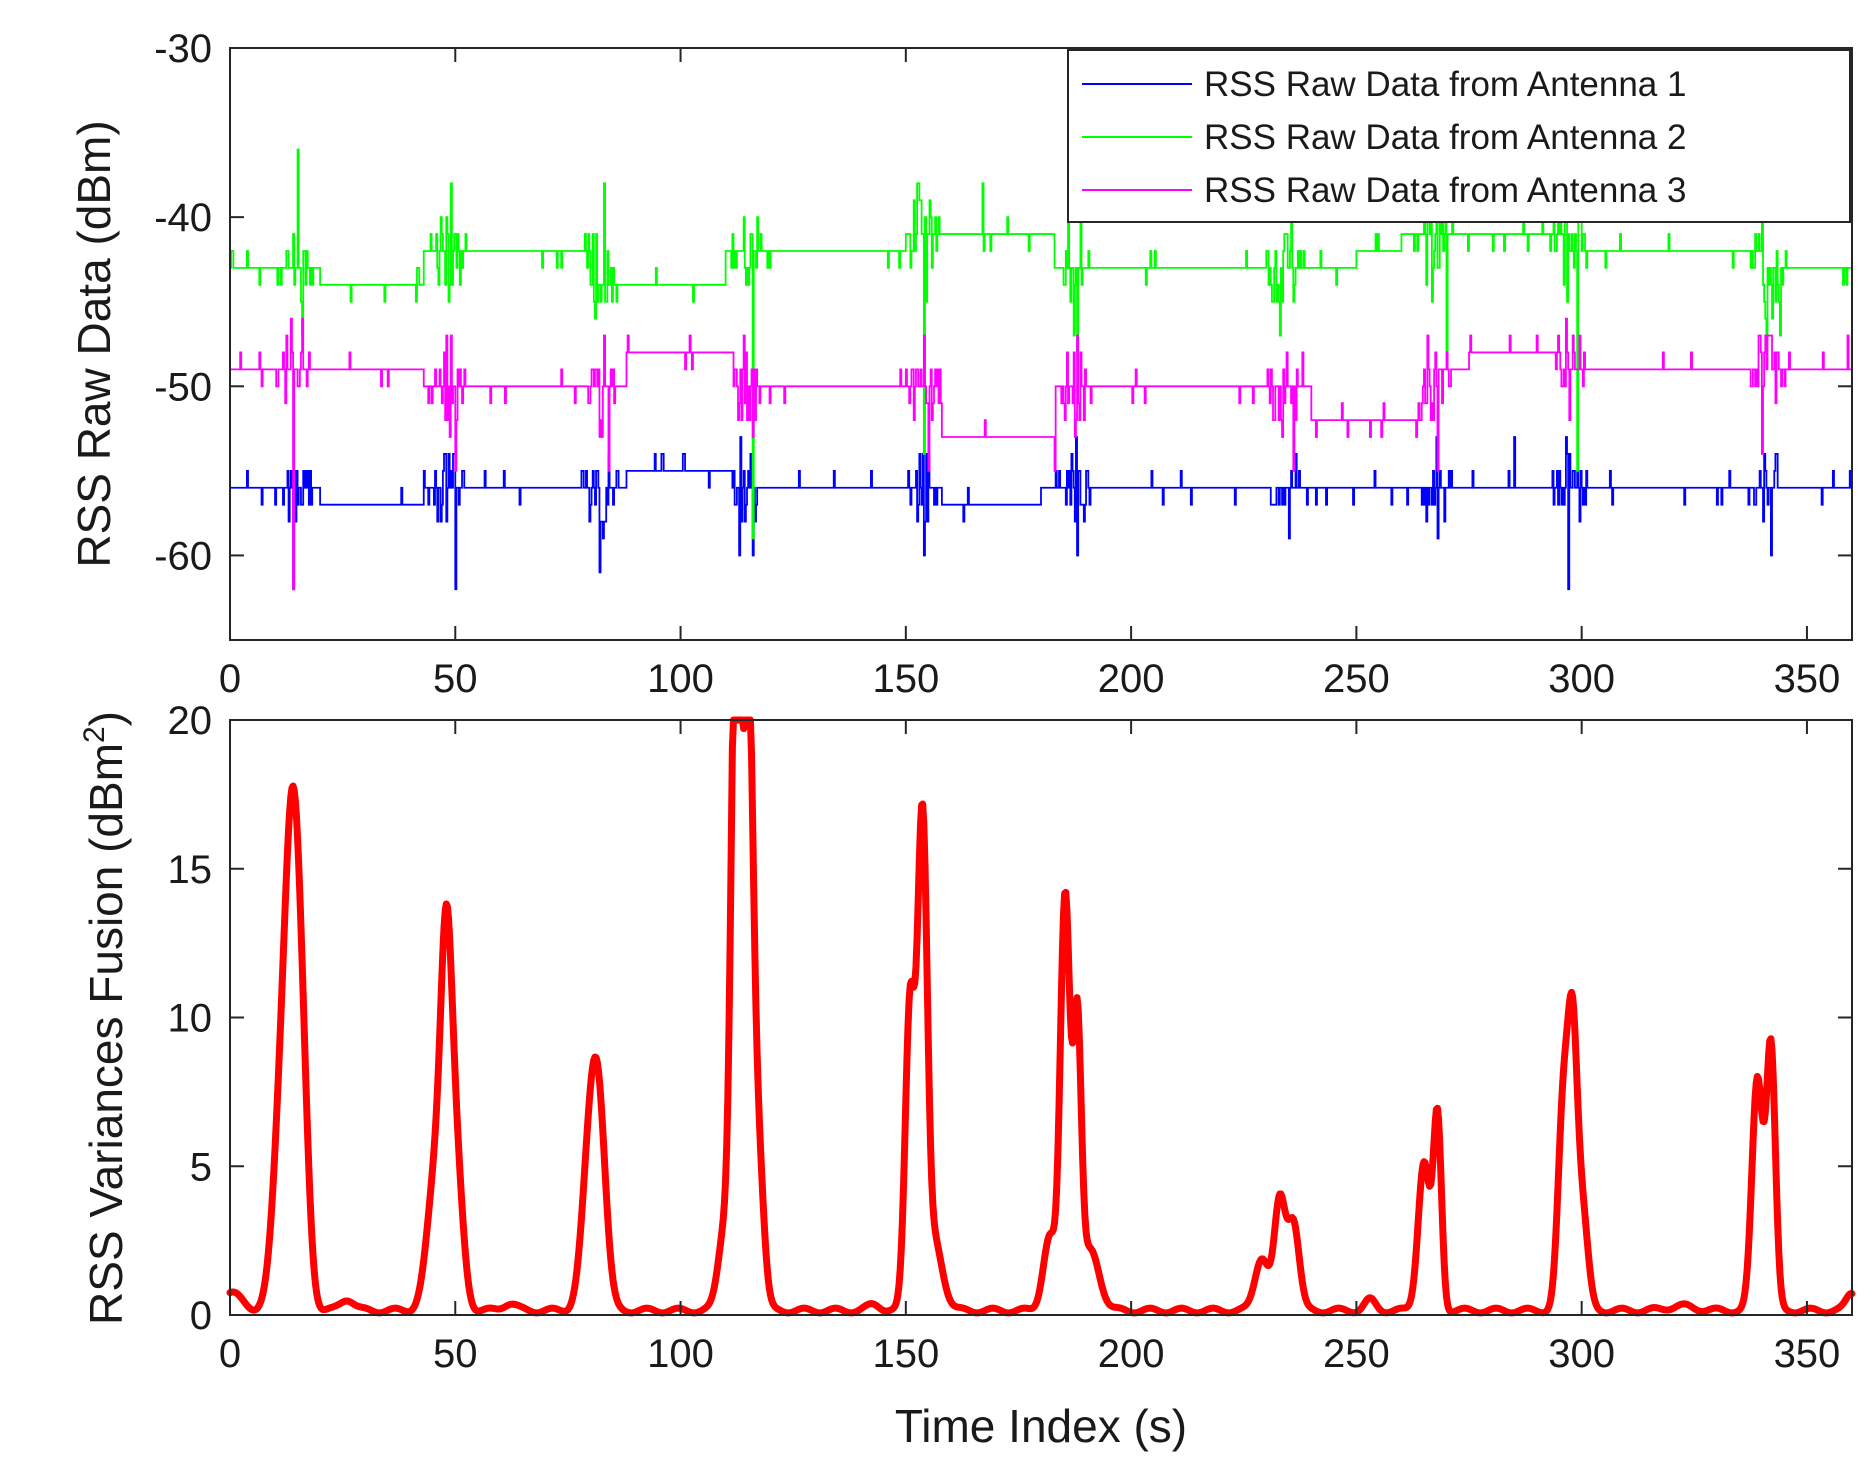  I want to click on bottom-x-tick-label: 200, so click(1131, 1354).